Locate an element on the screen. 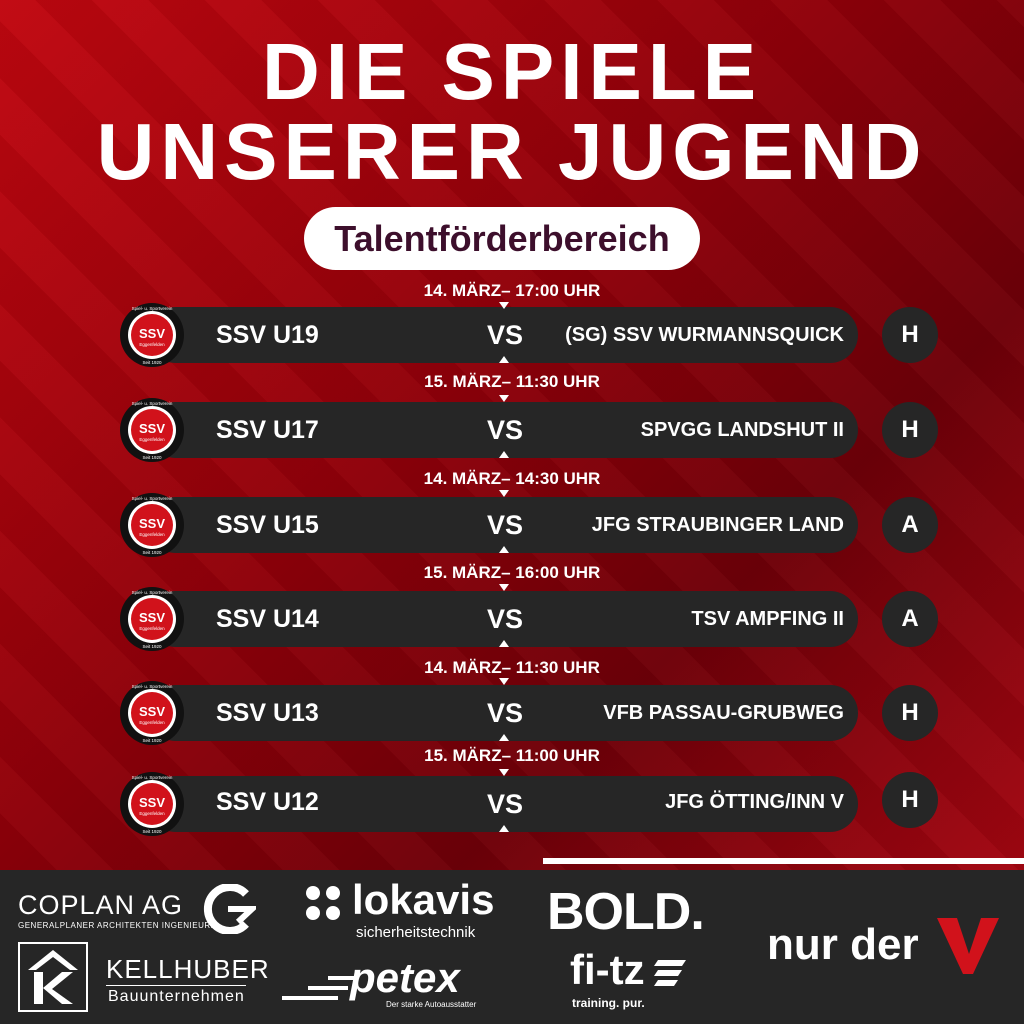  match-date: 14. MÄRZ– 14:30 UHR is located at coordinates (512, 478).